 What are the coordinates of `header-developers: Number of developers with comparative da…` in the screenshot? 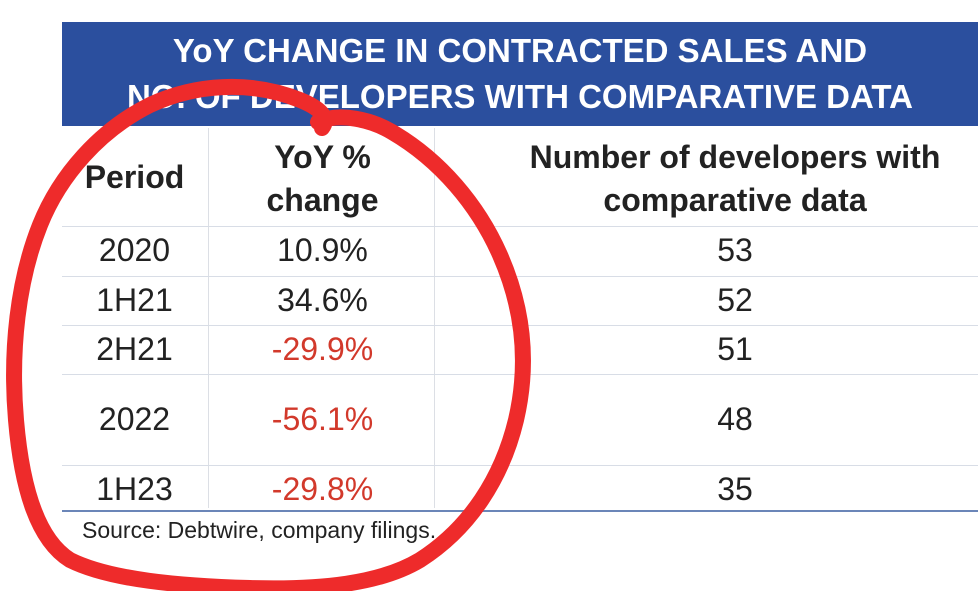 It's located at (706, 179).